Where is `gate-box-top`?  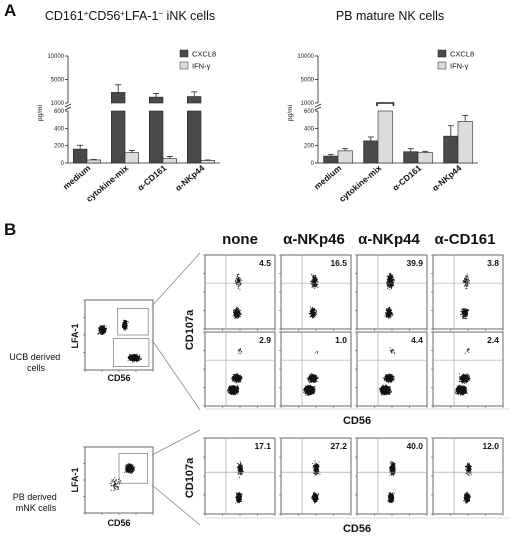 gate-box-top is located at coordinates (133, 321).